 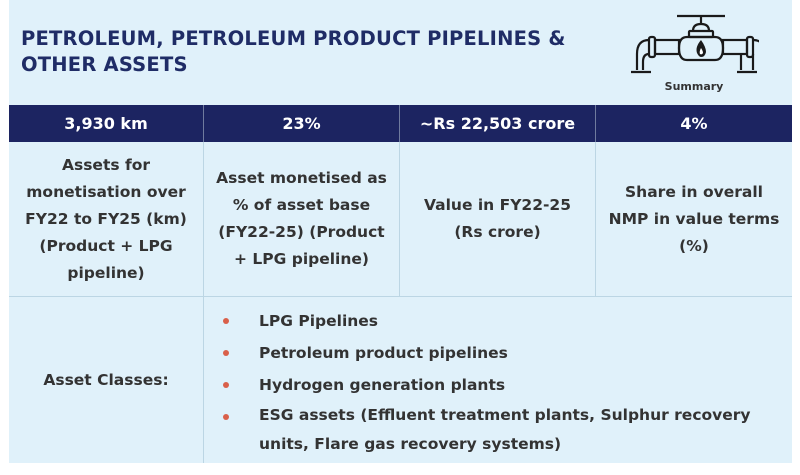 What do you see at coordinates (106, 123) in the screenshot?
I see `metric-value-km: 3,930 km` at bounding box center [106, 123].